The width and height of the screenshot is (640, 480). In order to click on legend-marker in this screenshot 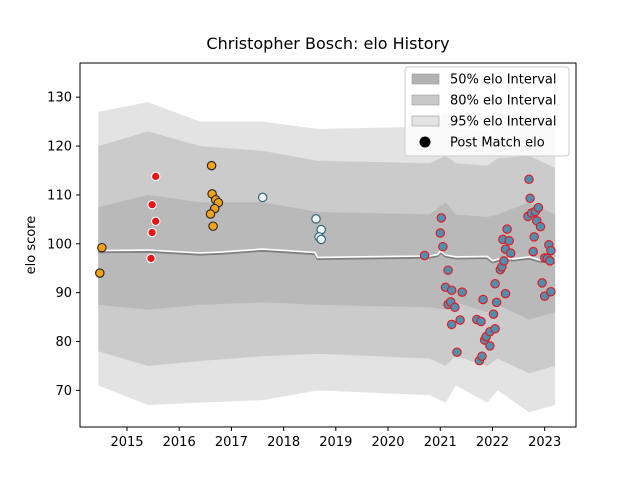, I will do `click(425, 142)`.